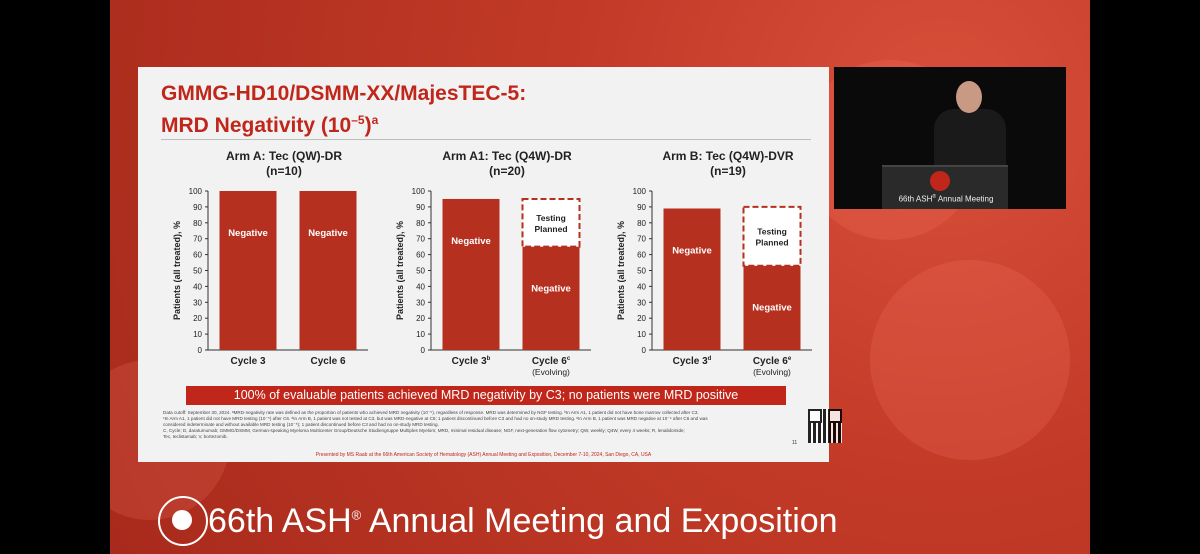 The height and width of the screenshot is (554, 1200). Describe the element at coordinates (358, 120) in the screenshot. I see `title-exponent: –5` at that location.